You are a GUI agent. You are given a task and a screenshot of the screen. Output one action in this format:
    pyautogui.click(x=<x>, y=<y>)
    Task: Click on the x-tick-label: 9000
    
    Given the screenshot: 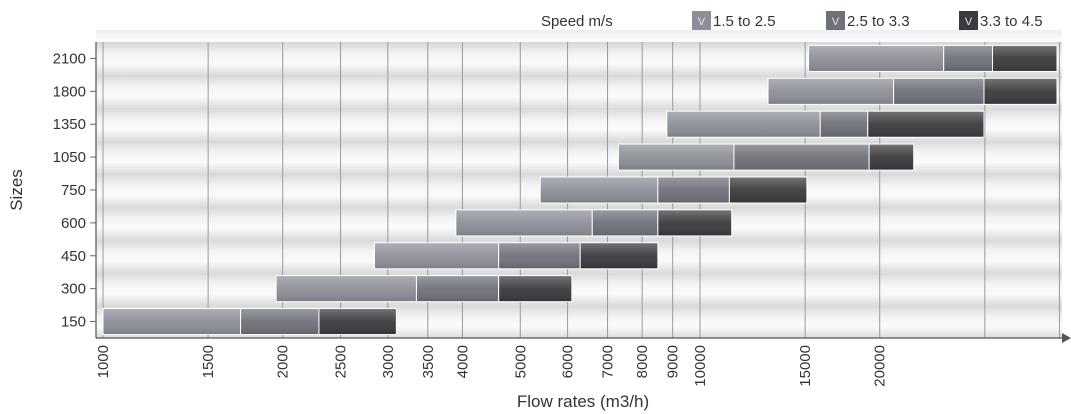 What is the action you would take?
    pyautogui.click(x=673, y=361)
    